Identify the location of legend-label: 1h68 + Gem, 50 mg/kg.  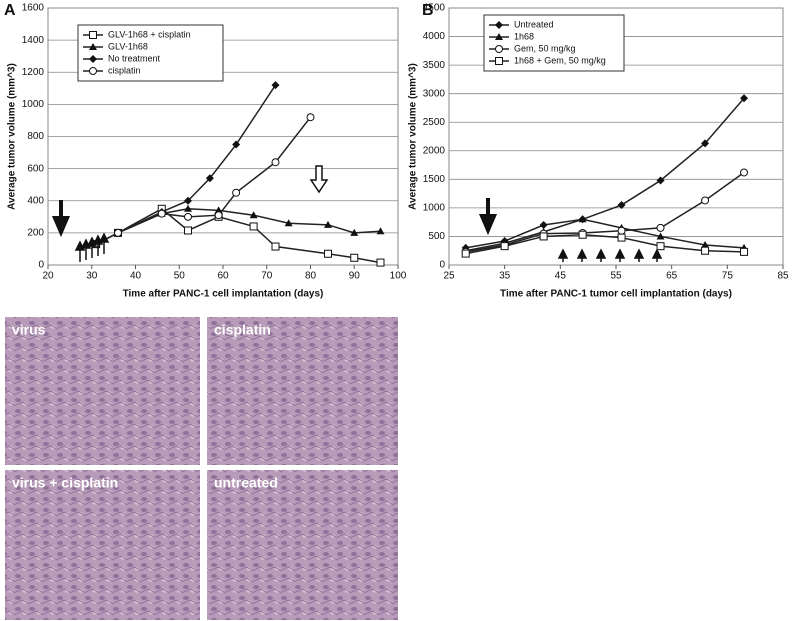
(560, 60).